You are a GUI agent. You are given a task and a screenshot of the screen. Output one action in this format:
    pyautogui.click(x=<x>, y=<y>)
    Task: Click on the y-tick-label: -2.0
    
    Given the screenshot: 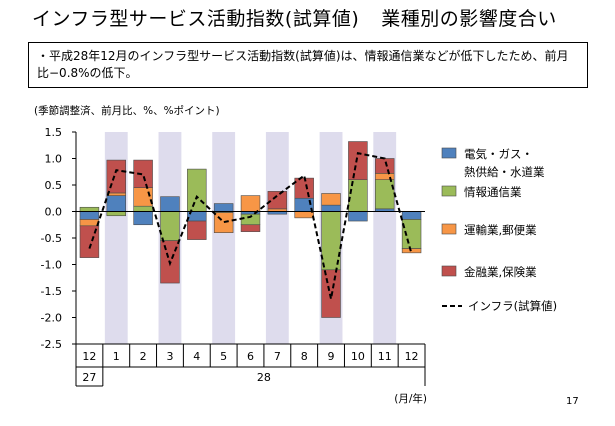 What is the action you would take?
    pyautogui.click(x=51, y=318)
    